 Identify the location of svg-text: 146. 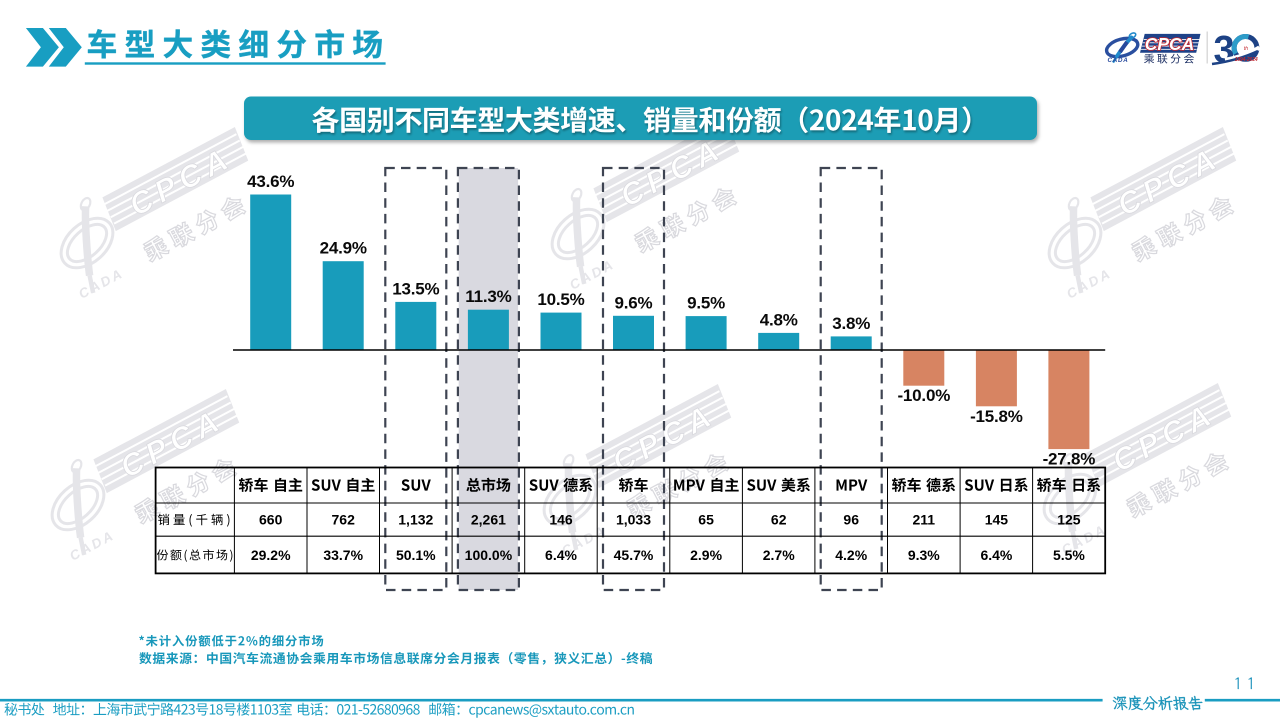
(561, 520).